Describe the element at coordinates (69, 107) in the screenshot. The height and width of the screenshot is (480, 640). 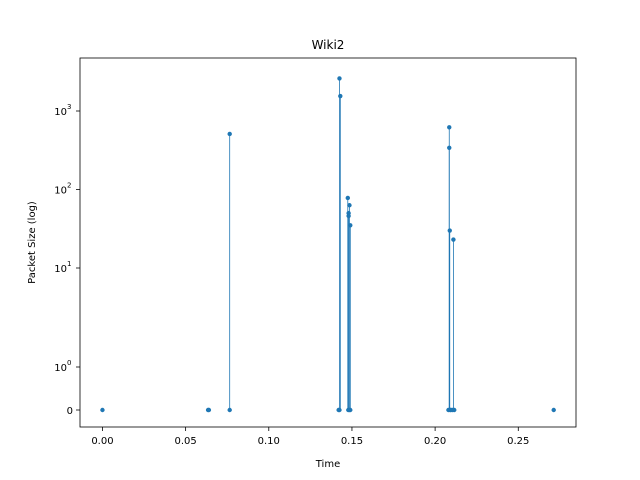
I see `y-tick-label-exponent: 3` at that location.